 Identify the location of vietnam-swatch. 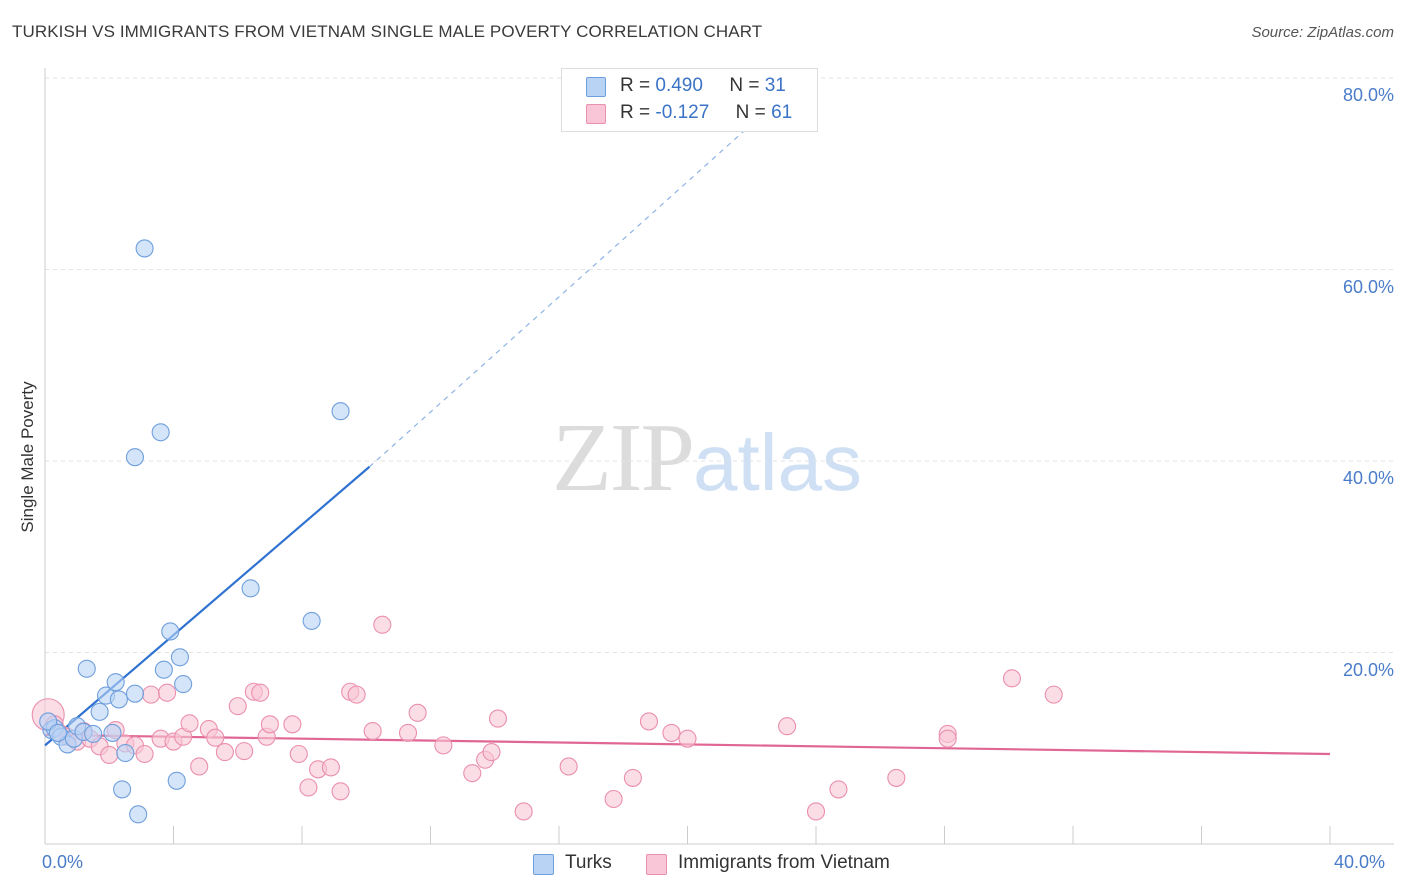
(596, 114).